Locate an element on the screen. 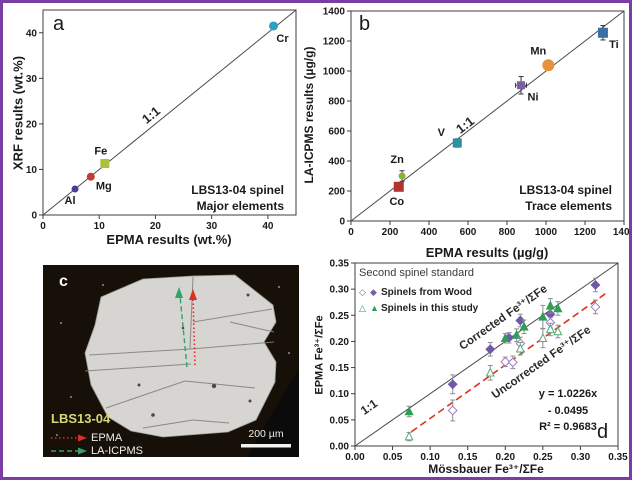  d-regression-line is located at coordinates (509, 362).